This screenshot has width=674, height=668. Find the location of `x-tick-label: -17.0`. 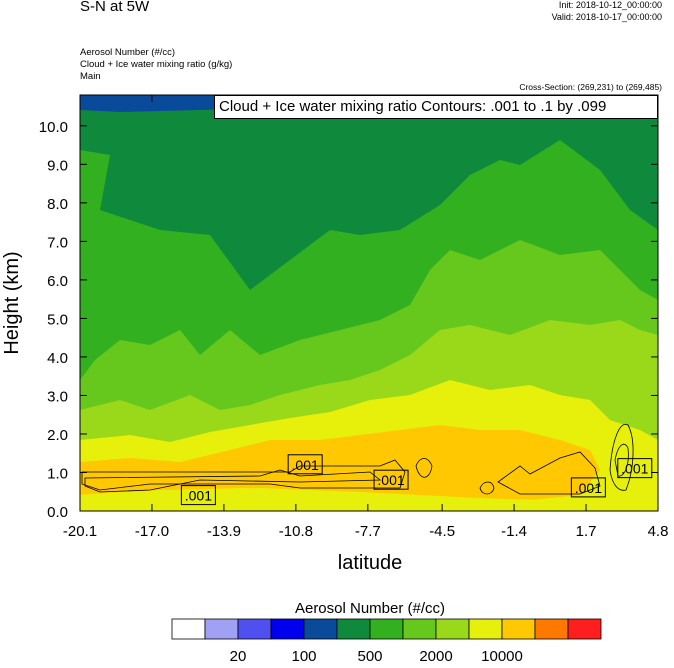

x-tick-label: -17.0 is located at coordinates (152, 531).